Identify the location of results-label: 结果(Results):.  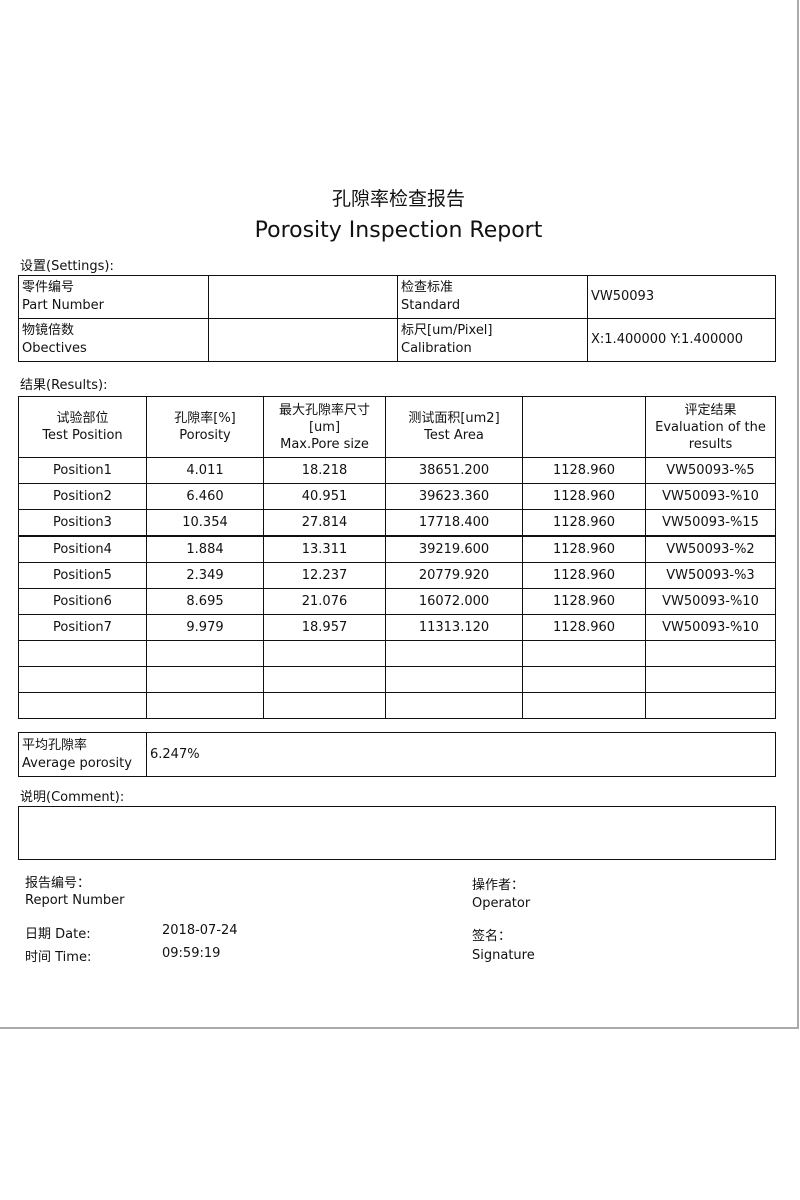
(64, 385).